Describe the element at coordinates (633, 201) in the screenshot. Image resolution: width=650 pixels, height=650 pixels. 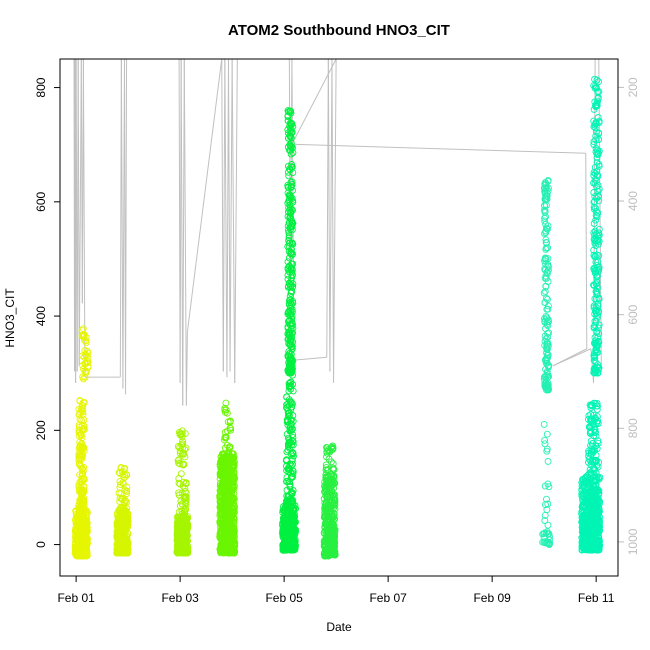
I see `y2-tick-label: 400` at that location.